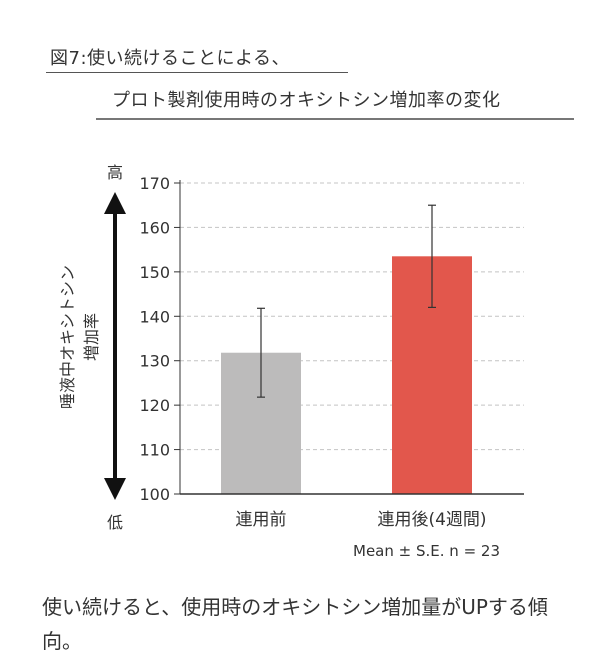 This screenshot has width=600, height=662. I want to click on arrow-bottom-label: 低, so click(115, 522).